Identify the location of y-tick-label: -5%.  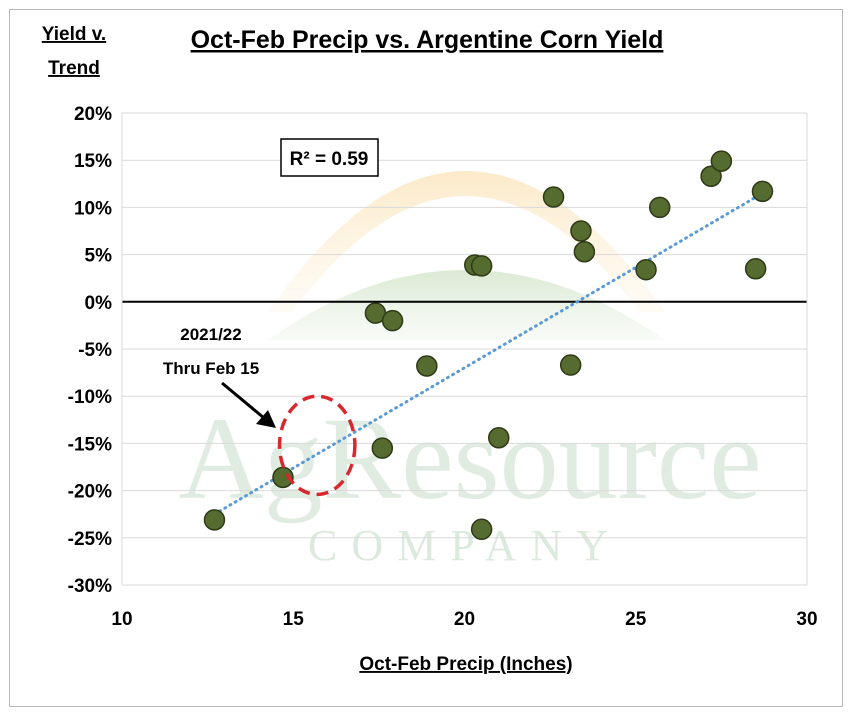
(95, 350).